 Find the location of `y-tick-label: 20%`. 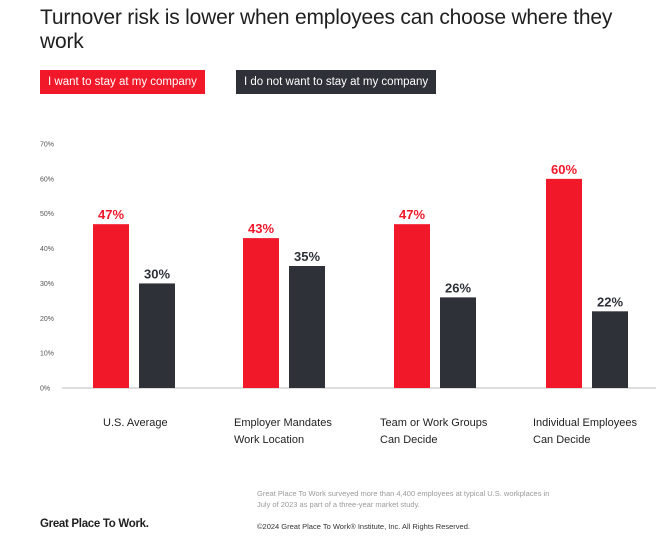

y-tick-label: 20% is located at coordinates (47, 319).